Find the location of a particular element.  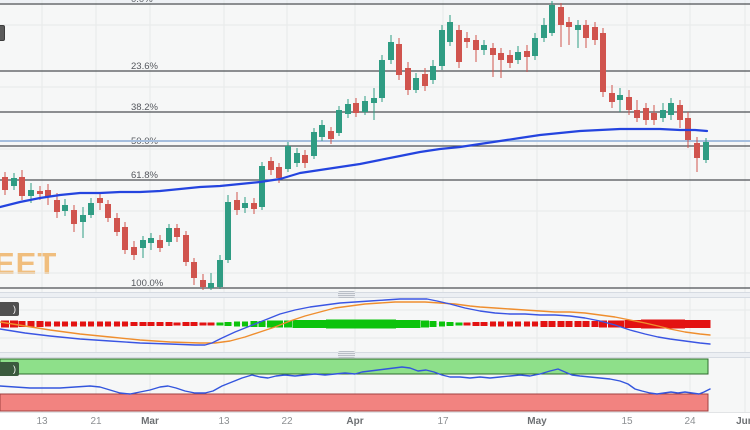

rsi-indicator-label: ) is located at coordinates (9, 369).